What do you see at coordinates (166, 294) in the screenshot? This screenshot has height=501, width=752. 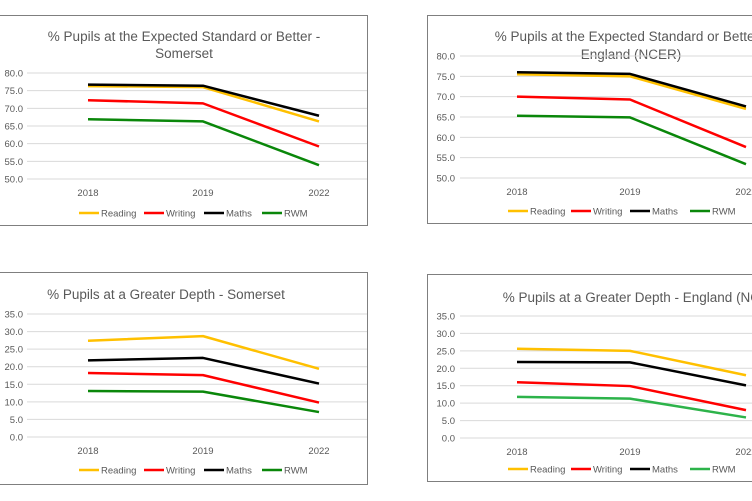 I see `chart-title: % Pupils at a Greater Depth - Somerset` at bounding box center [166, 294].